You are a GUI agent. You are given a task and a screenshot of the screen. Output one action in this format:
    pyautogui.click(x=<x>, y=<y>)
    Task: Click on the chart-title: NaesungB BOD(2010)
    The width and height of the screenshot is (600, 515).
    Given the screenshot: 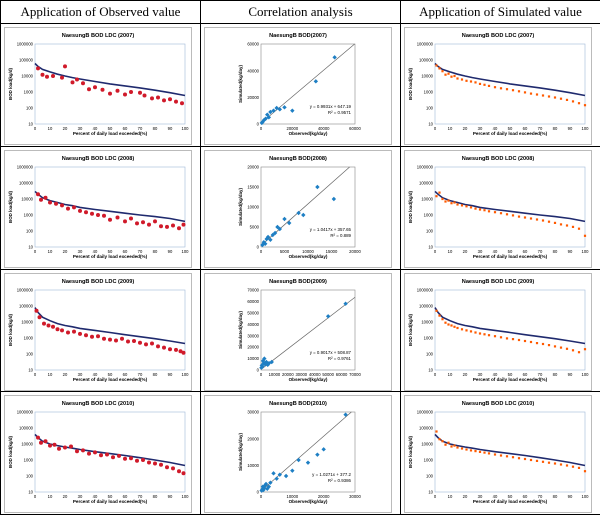 What is the action you would take?
    pyautogui.click(x=298, y=404)
    